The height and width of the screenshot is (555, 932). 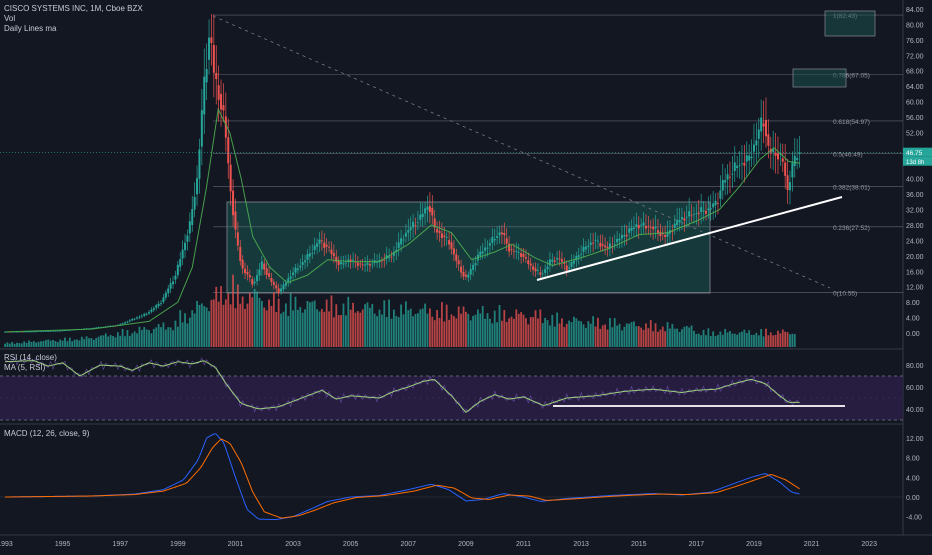 I want to click on price-tick-label: 40.00, so click(x=915, y=180).